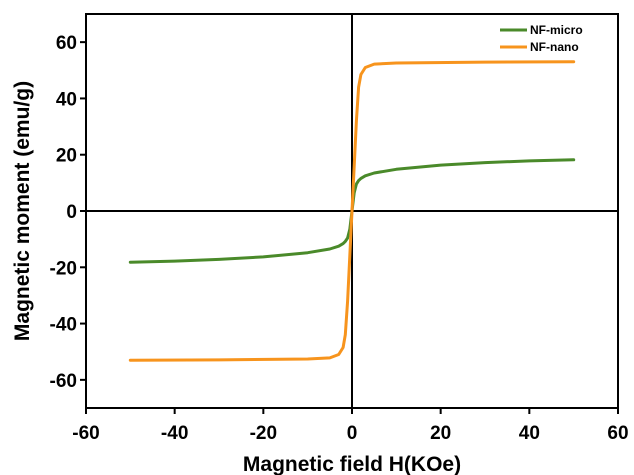  Describe the element at coordinates (352, 464) in the screenshot. I see `x-axis-title: Magnetic field H(KOe)` at that location.